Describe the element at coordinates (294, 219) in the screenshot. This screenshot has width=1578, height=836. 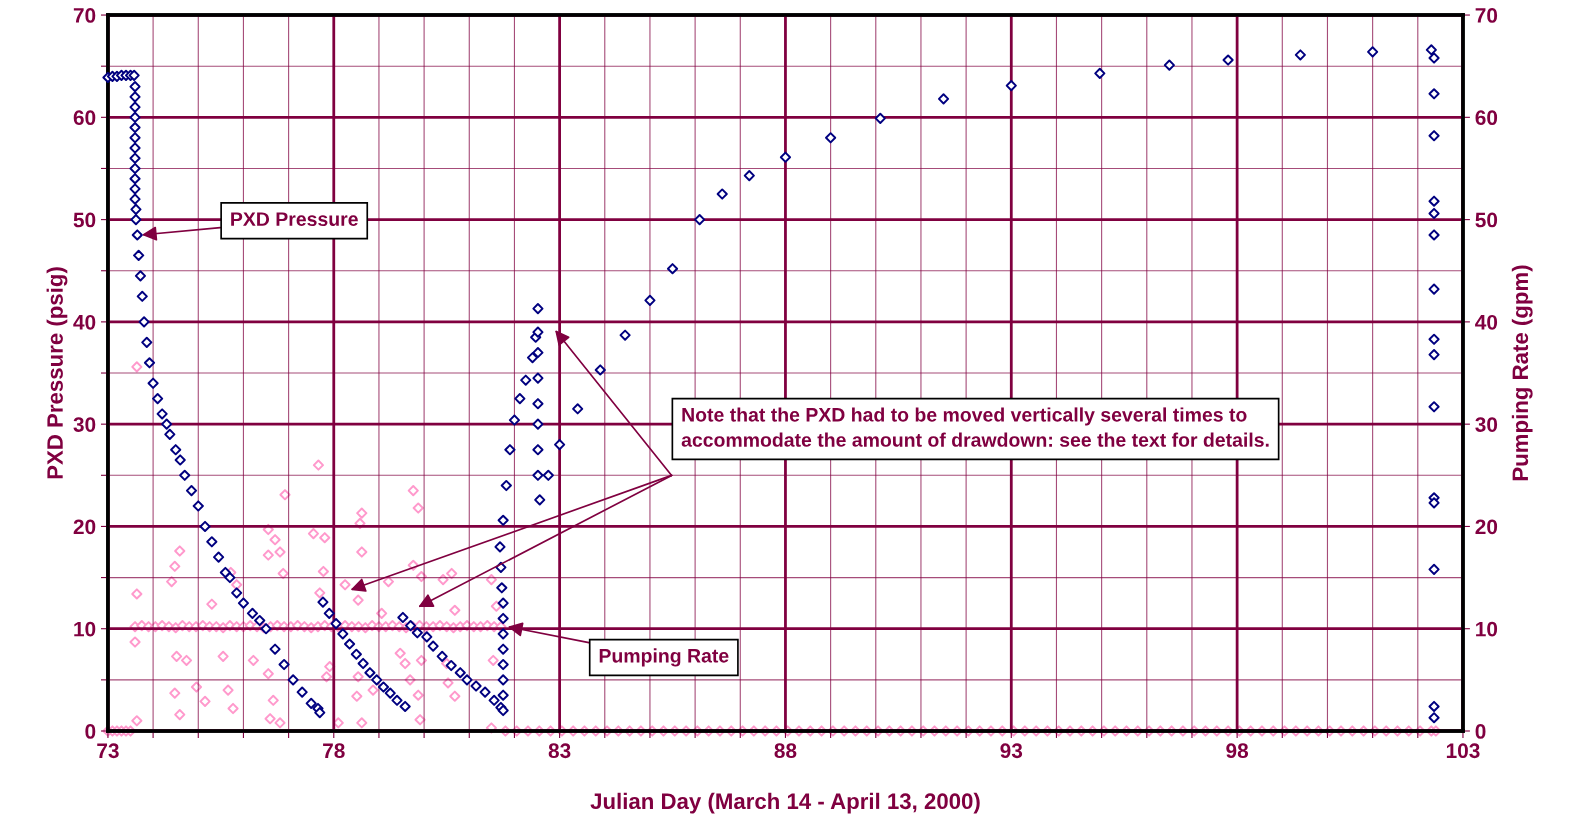
I see `annotation: PXD Pressure` at that location.